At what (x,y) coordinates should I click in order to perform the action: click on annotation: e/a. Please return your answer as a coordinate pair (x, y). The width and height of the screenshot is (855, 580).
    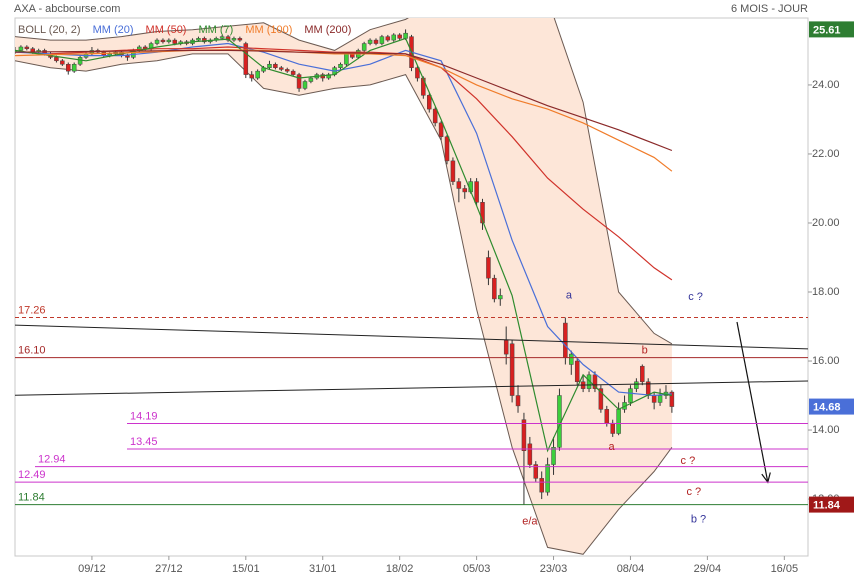
    Looking at the image, I should click on (530, 521).